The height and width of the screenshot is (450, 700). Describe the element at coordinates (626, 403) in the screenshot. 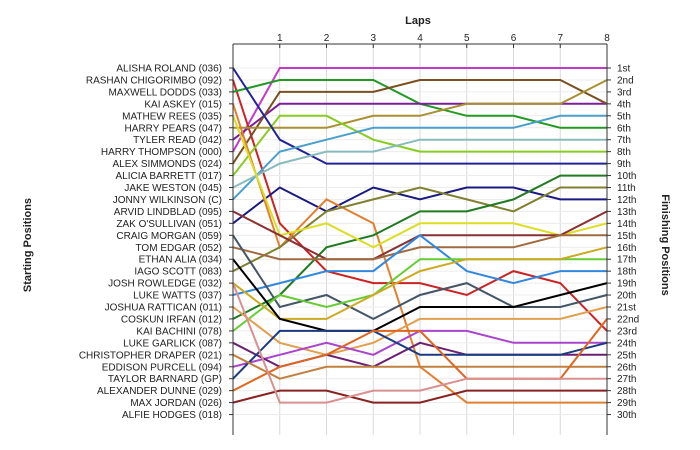

I see `finishing-label: 29th` at that location.